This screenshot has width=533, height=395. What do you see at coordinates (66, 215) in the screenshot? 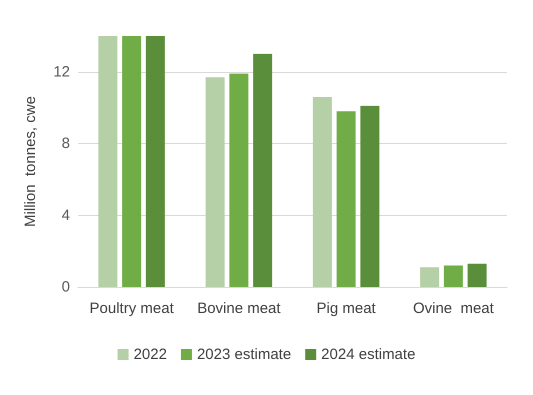
I see `y-tick-label: 4` at bounding box center [66, 215].